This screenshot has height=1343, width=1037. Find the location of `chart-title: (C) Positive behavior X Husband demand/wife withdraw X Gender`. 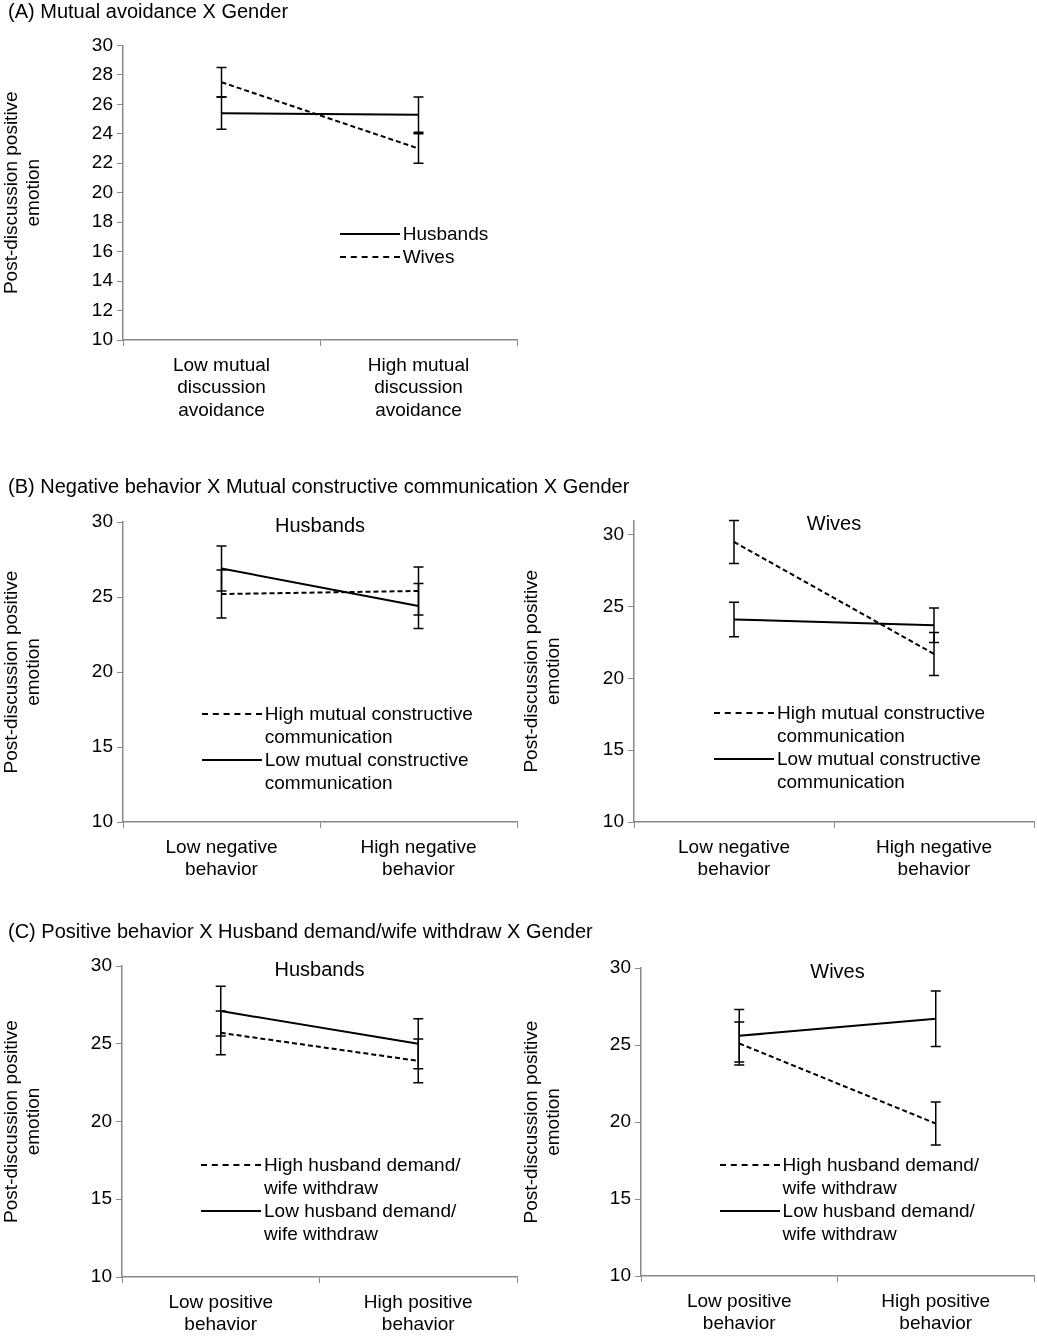

chart-title: (C) Positive behavior X Husband demand/wife withdraw X Gender is located at coordinates (300, 931).